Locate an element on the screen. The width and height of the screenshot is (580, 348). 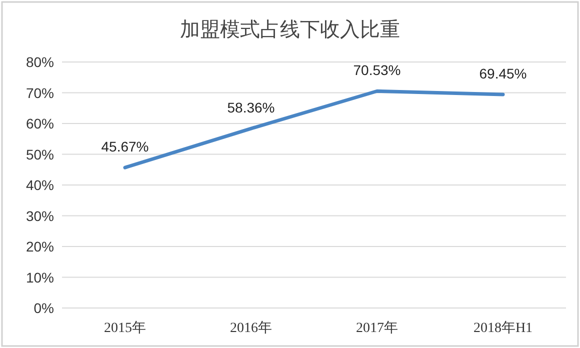
data-label: 69.45% is located at coordinates (503, 73).